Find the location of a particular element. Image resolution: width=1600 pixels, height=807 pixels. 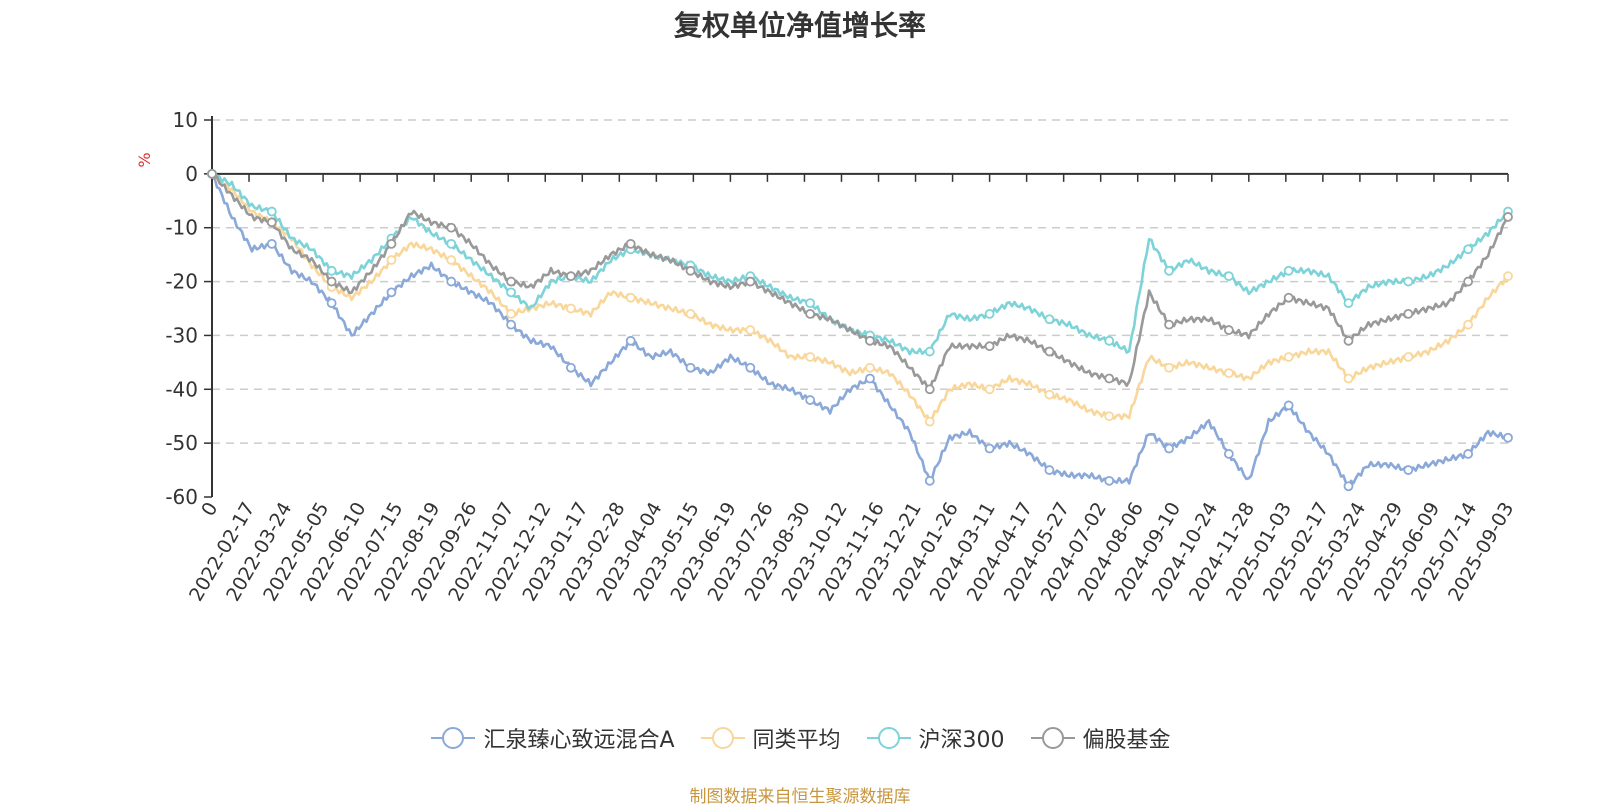

legend-item: 同类平均 is located at coordinates (770, 738).